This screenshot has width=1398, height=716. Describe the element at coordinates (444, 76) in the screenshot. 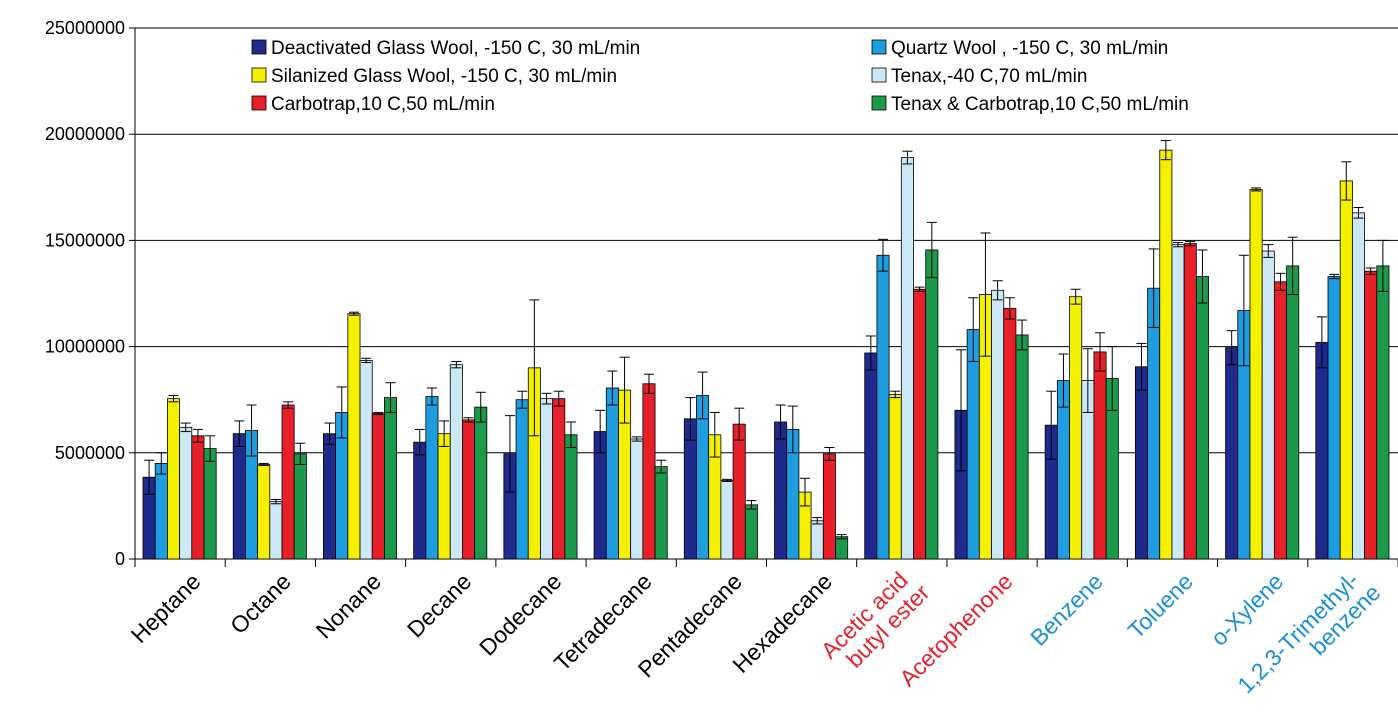

I see `legend-label: Silanized Glass Wool, -150 C, 30 mL/min` at that location.